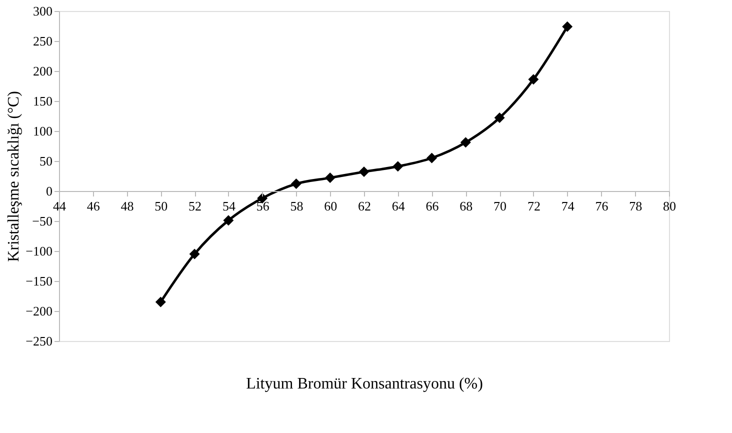  Describe the element at coordinates (161, 206) in the screenshot. I see `x-tick-label: 50` at that location.